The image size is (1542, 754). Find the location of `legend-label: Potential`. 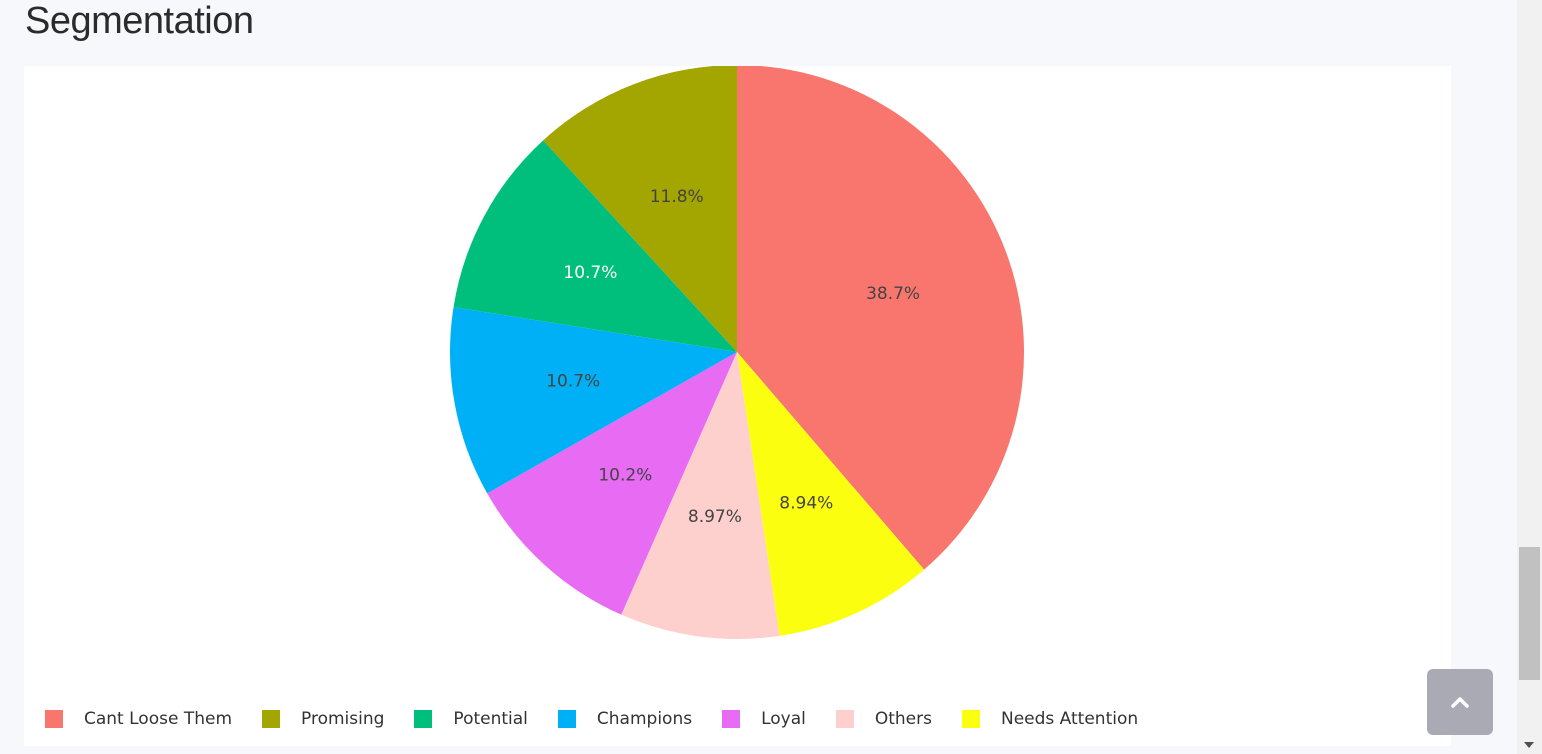

legend-label: Potential is located at coordinates (490, 719).